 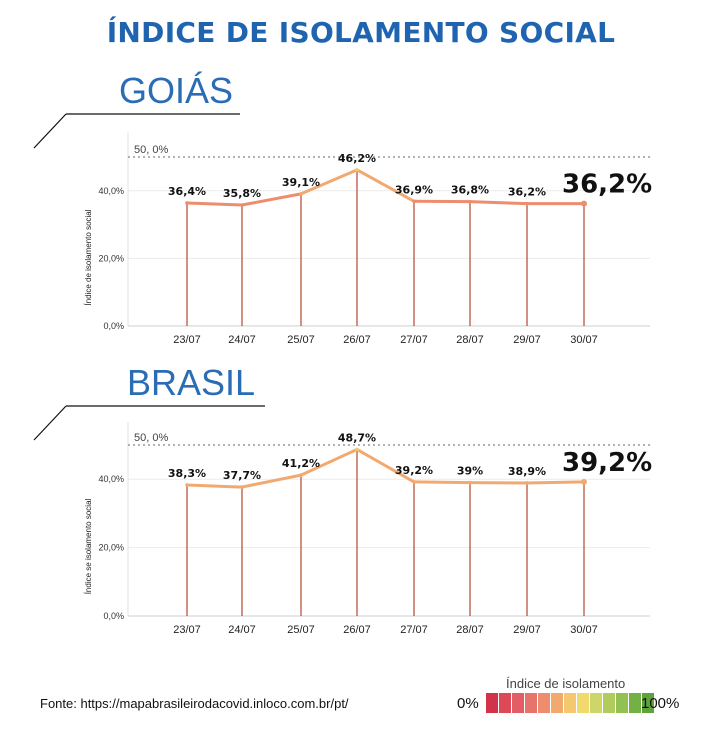 I want to click on data-label: 39,1%, so click(x=301, y=182).